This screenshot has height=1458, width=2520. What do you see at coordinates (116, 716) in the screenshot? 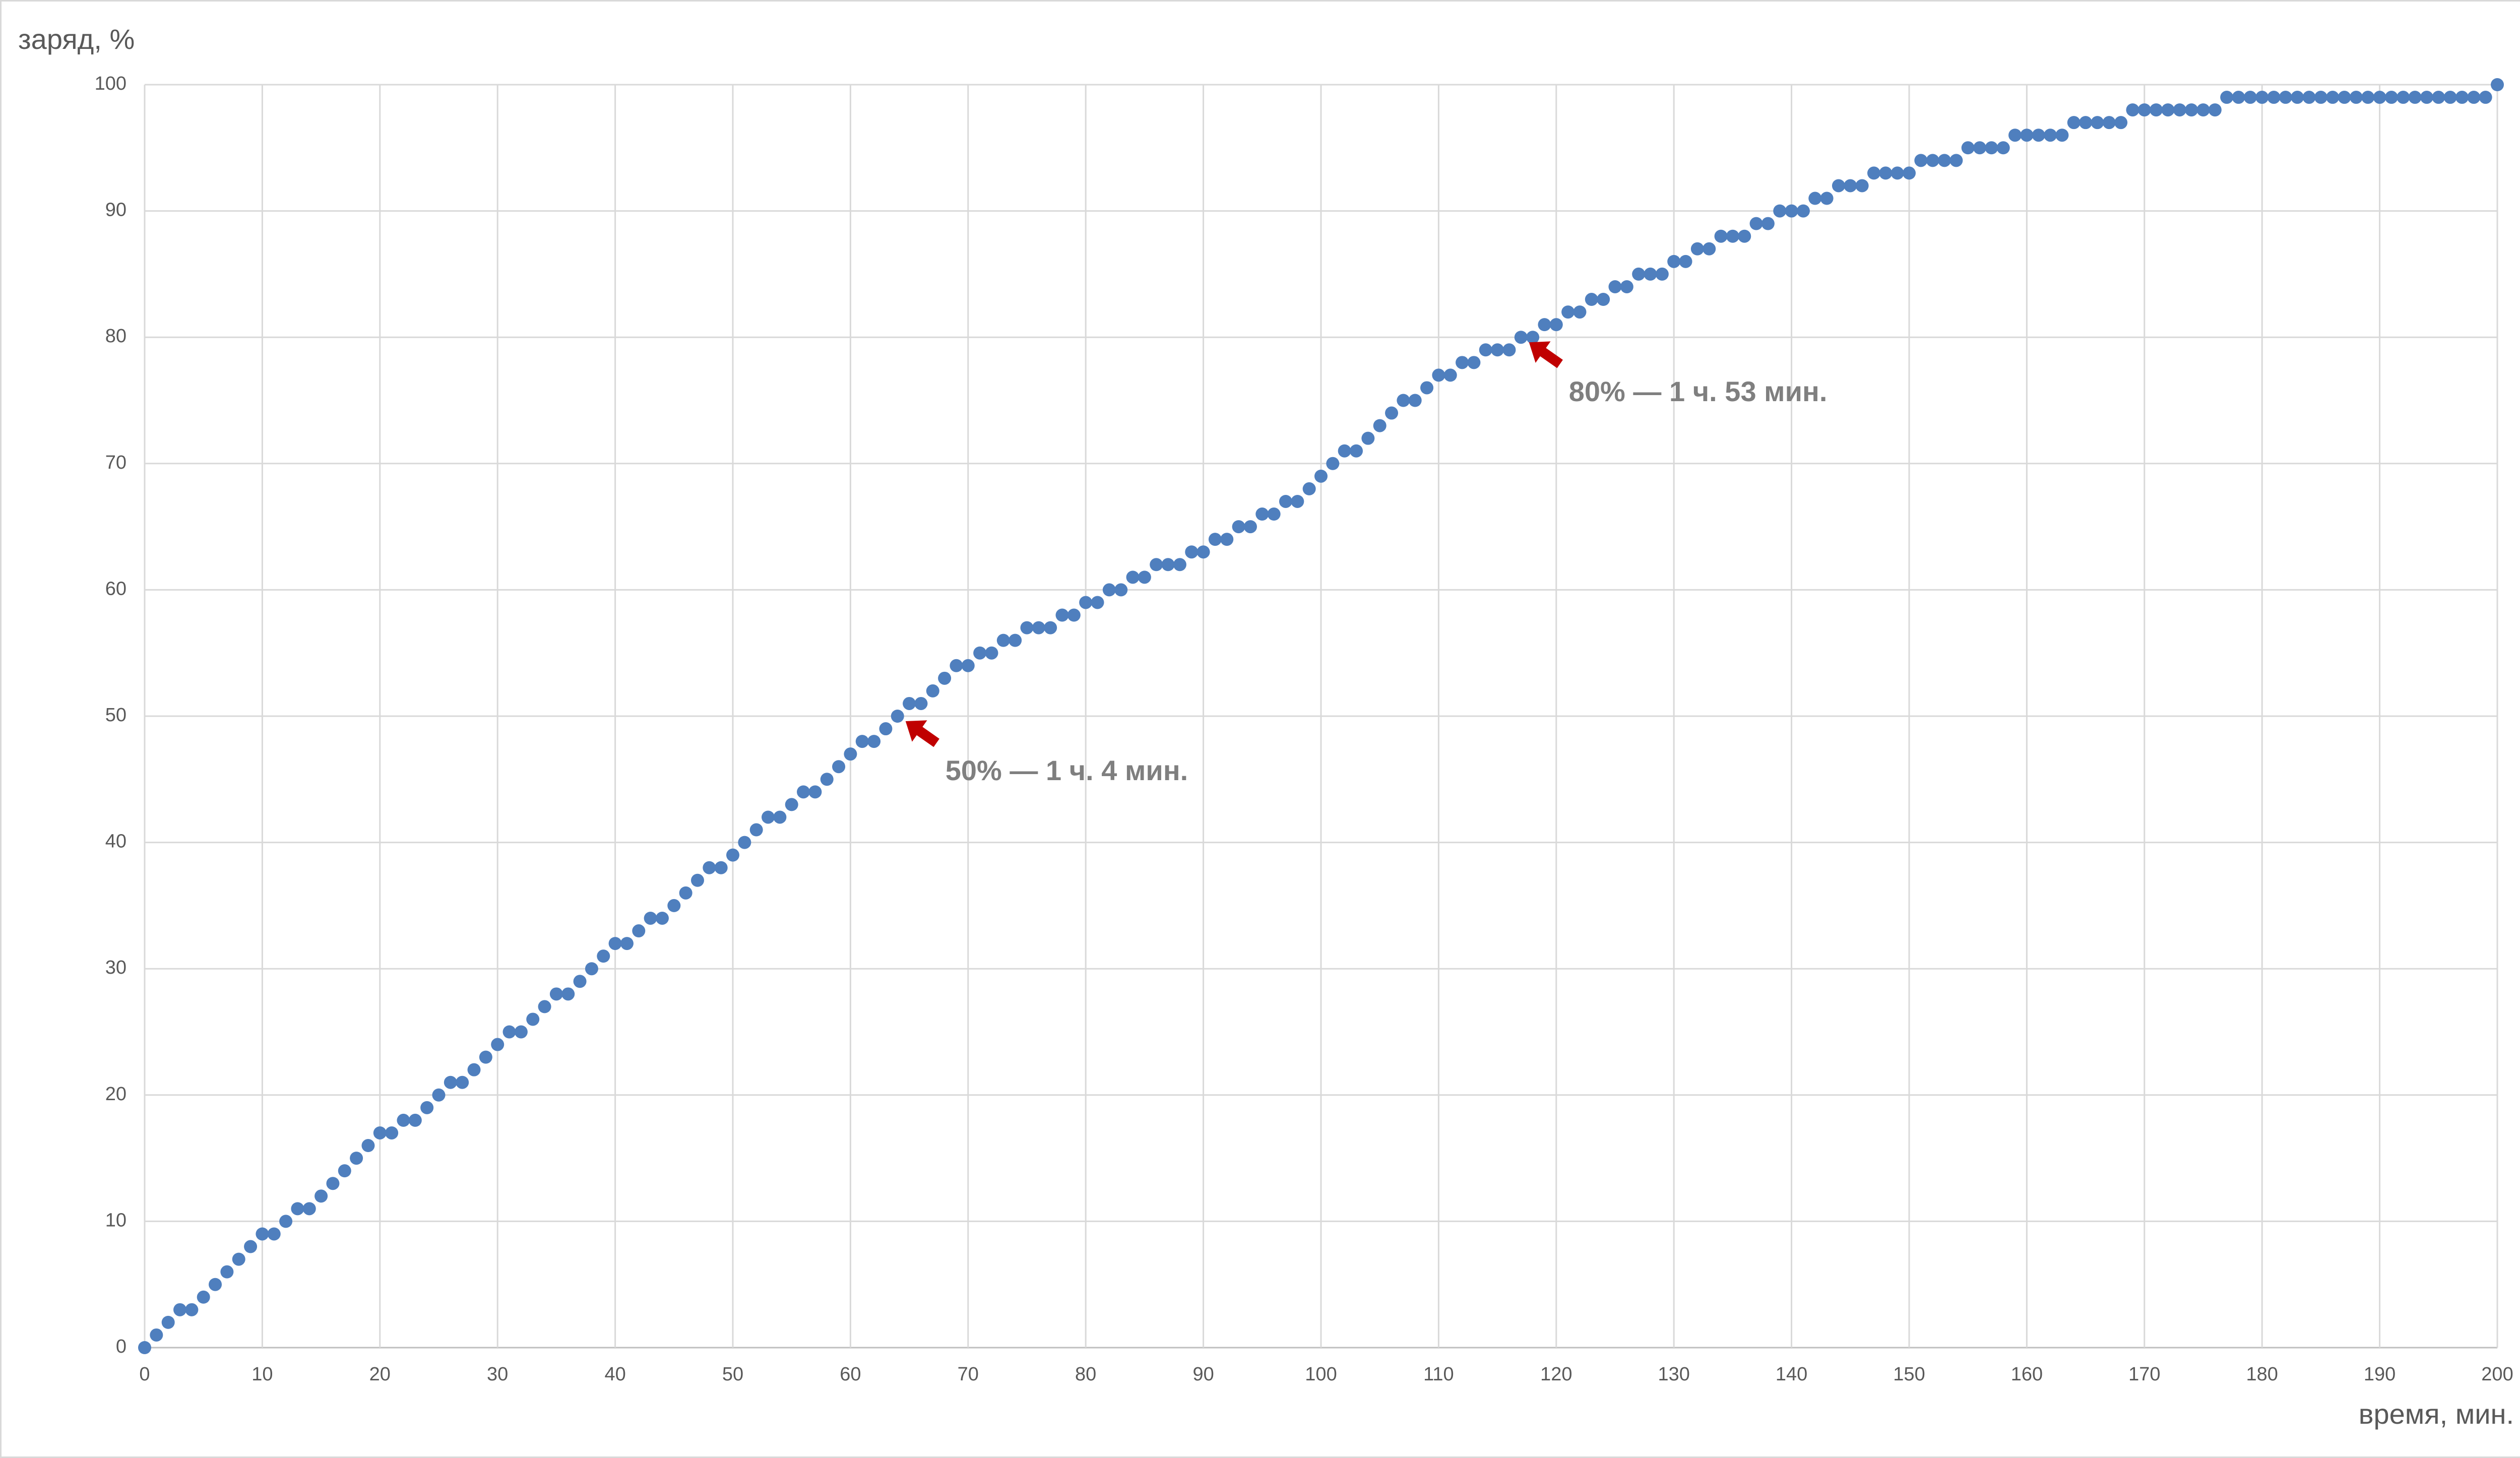
I see `y-tick-label: 50` at bounding box center [116, 716].